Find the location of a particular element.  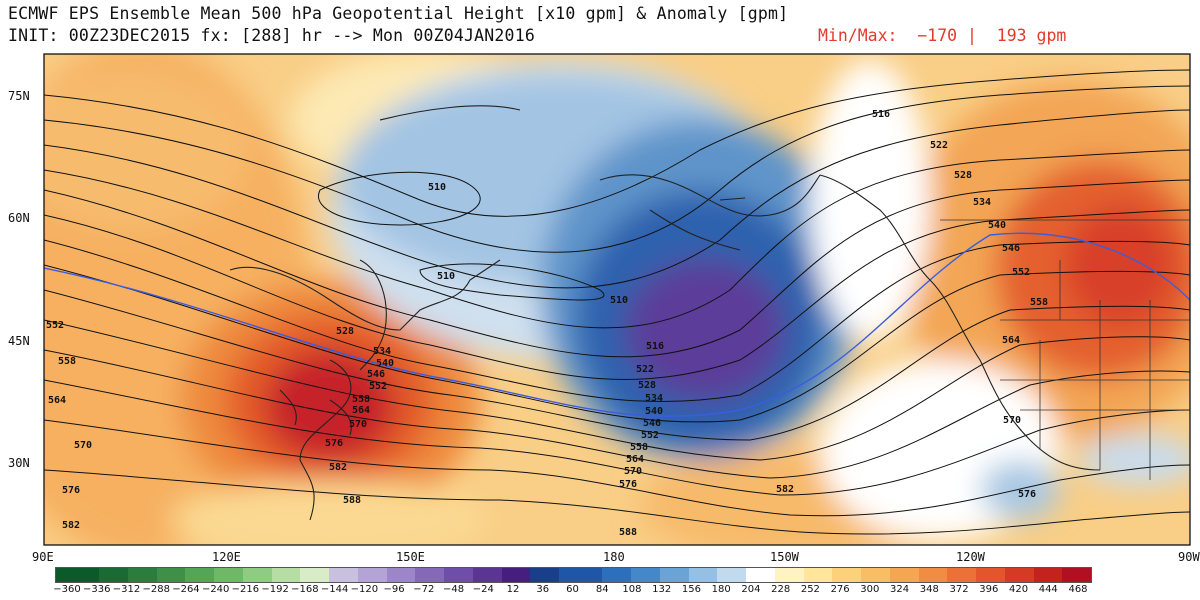

lat-label: 30N is located at coordinates (19, 463).